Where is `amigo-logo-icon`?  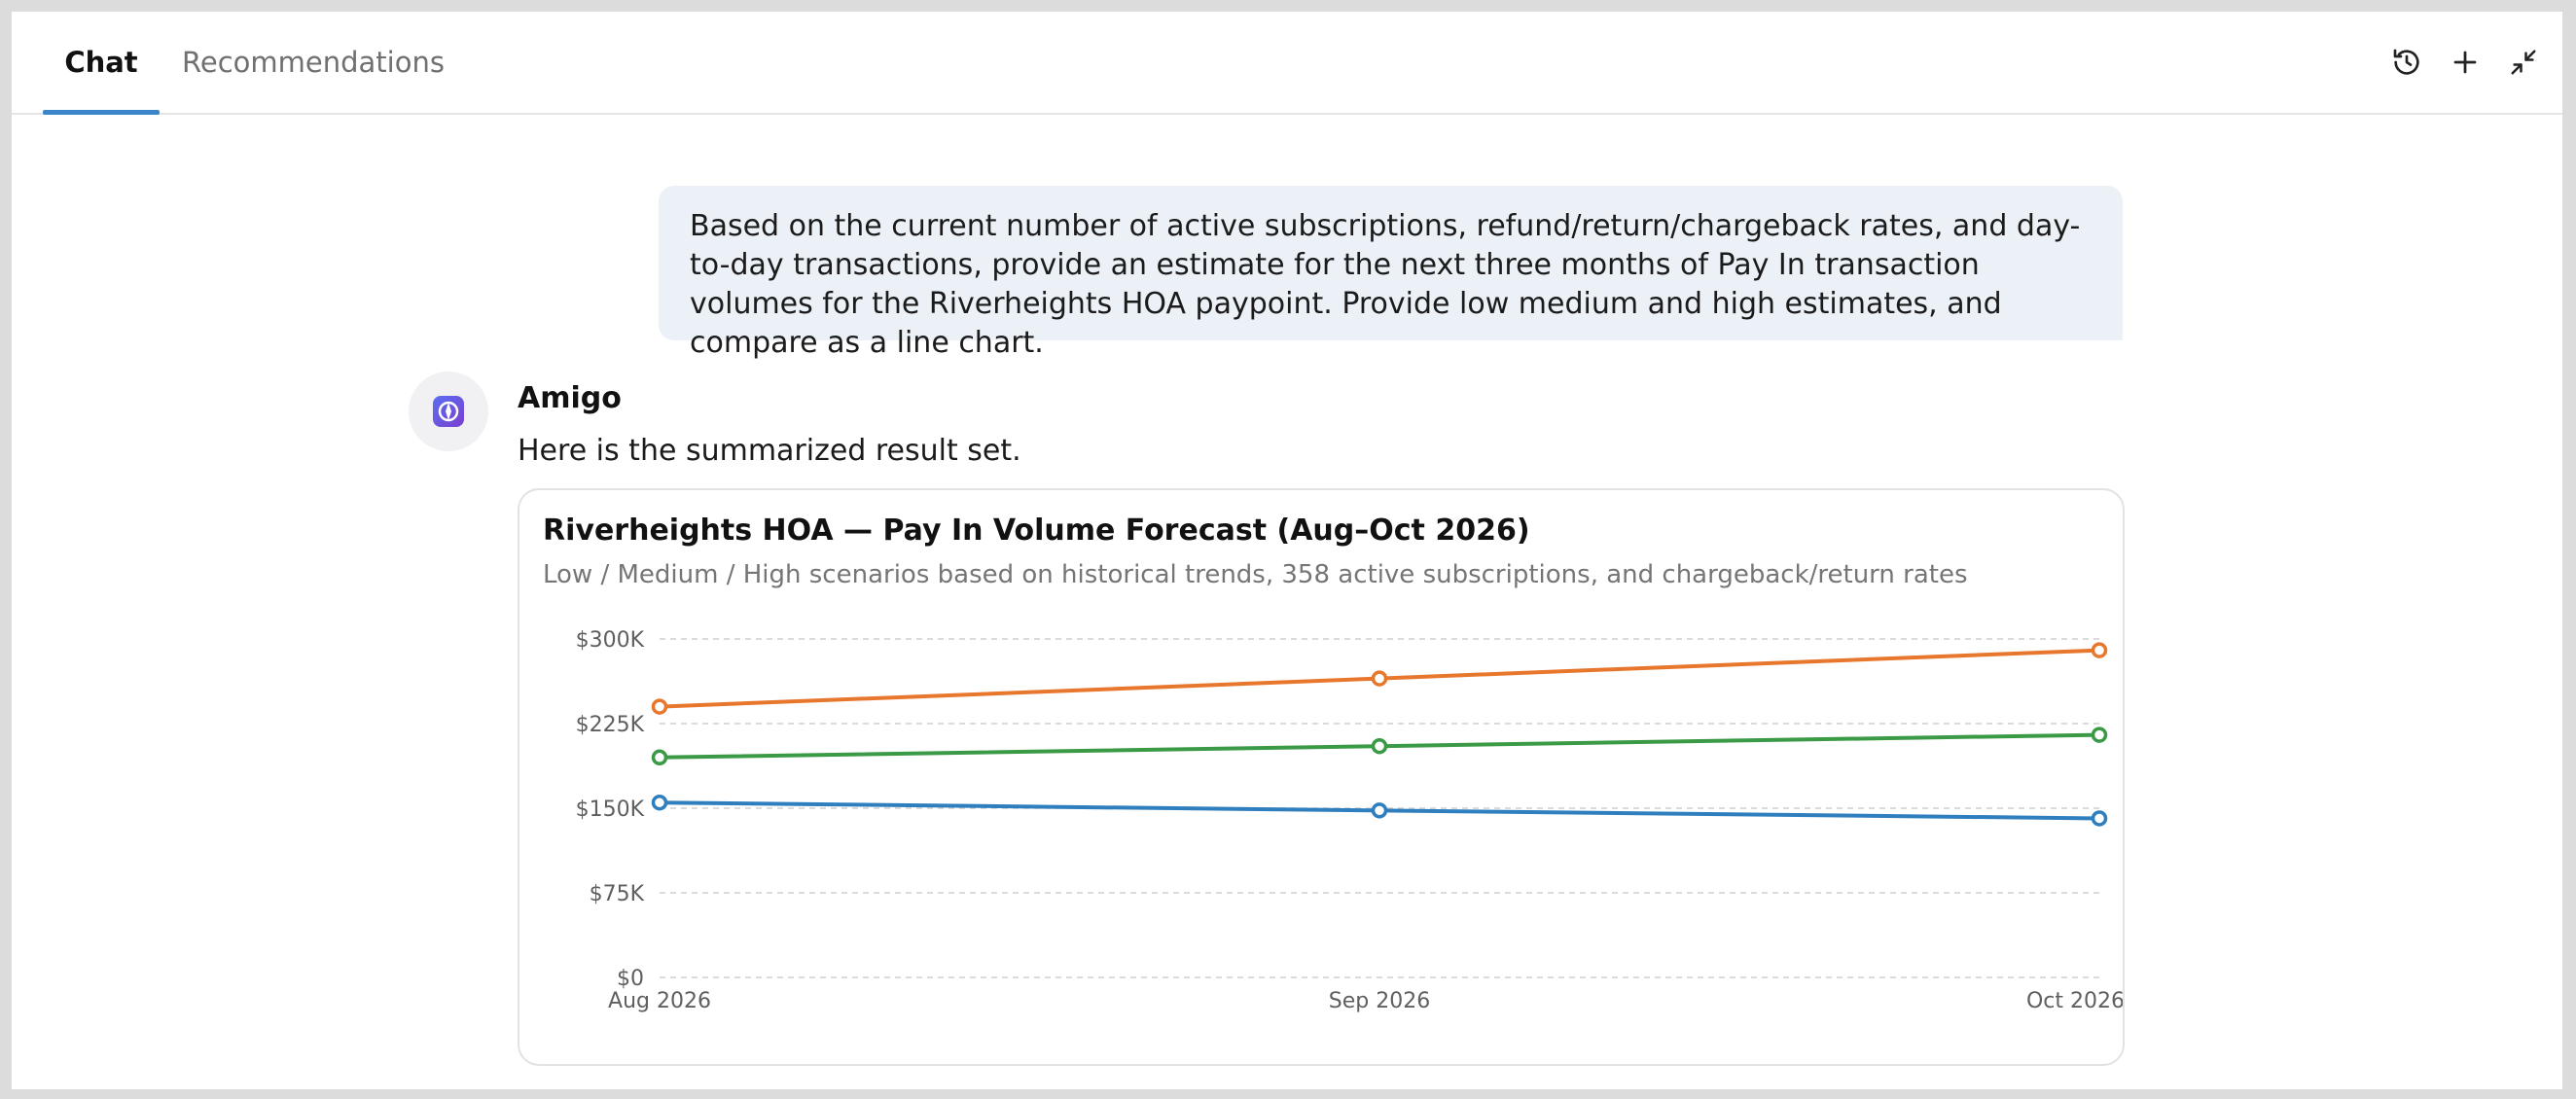
amigo-logo-icon is located at coordinates (448, 411).